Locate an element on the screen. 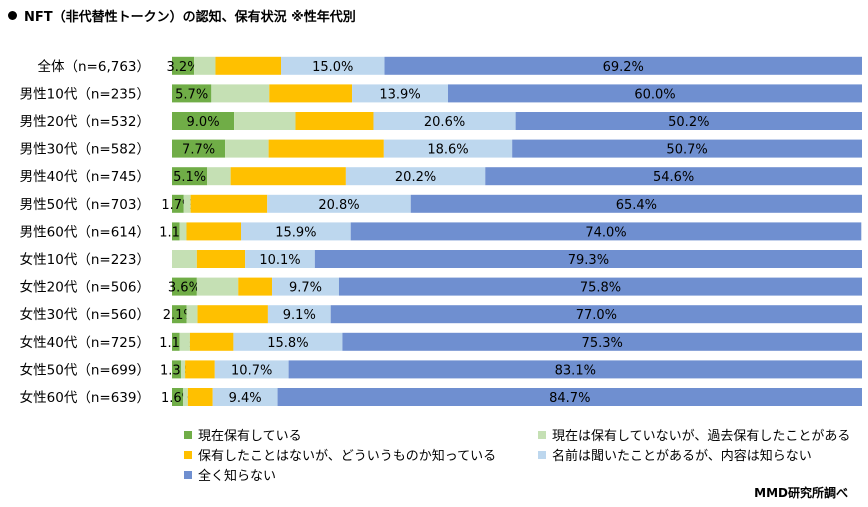 The width and height of the screenshot is (868, 507). category-label: 男性60代（n=614） is located at coordinates (85, 232).